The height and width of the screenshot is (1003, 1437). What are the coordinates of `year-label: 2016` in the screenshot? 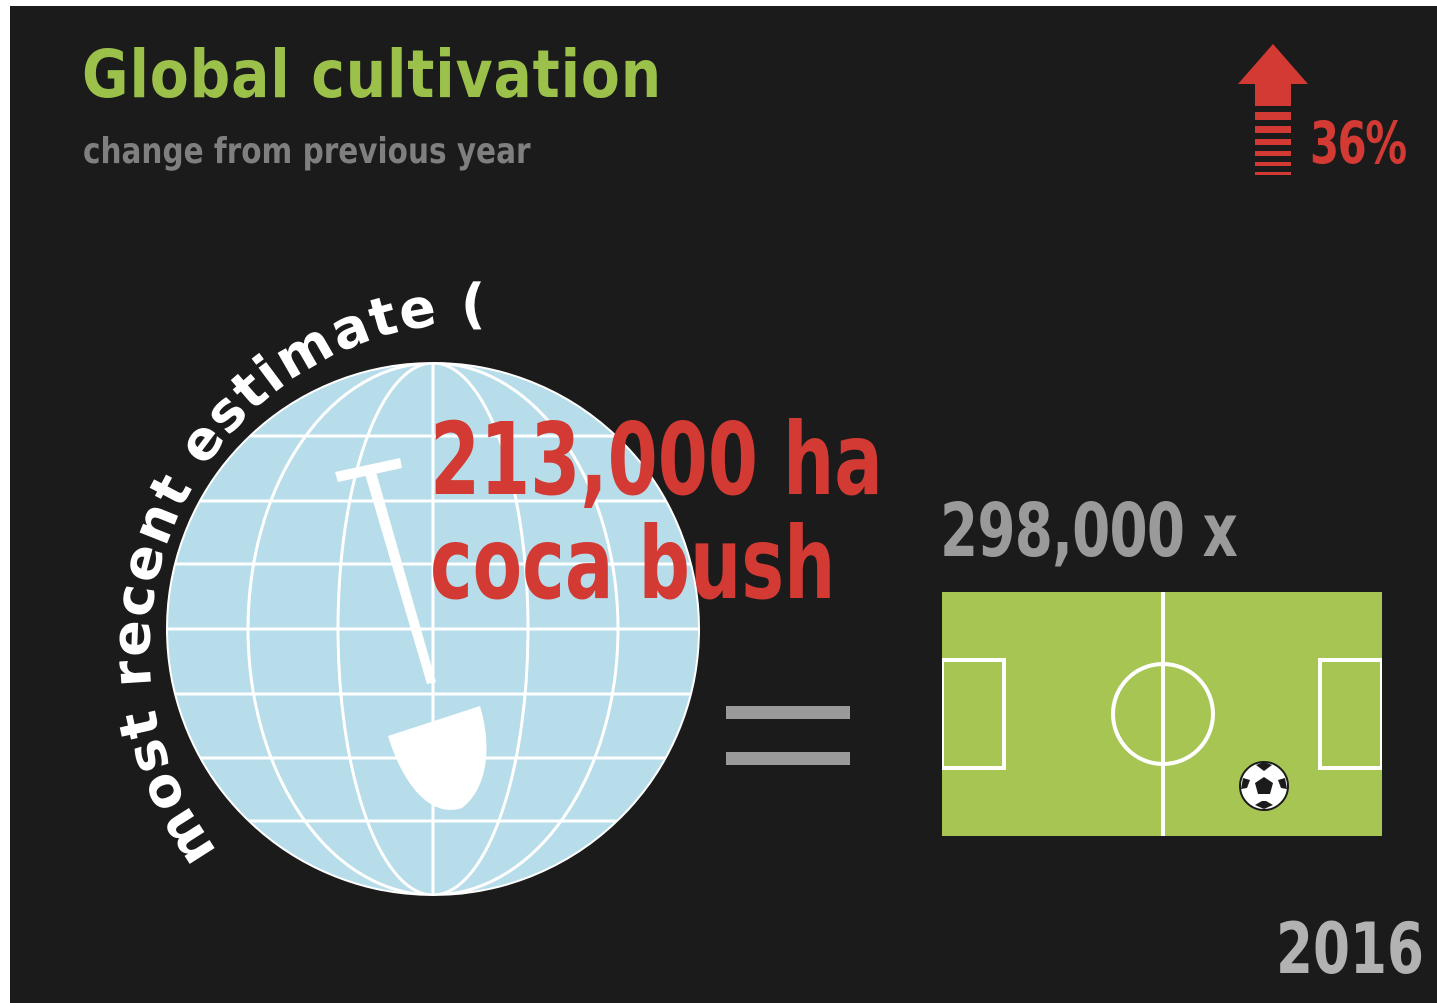 It's located at (1350, 949).